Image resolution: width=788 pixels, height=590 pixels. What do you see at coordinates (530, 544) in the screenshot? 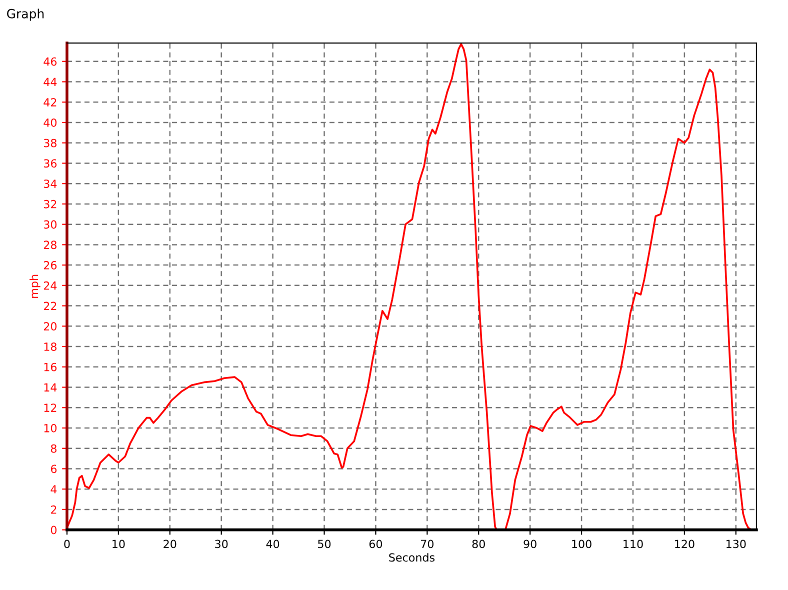
I see `x-tick-label: 90` at bounding box center [530, 544].